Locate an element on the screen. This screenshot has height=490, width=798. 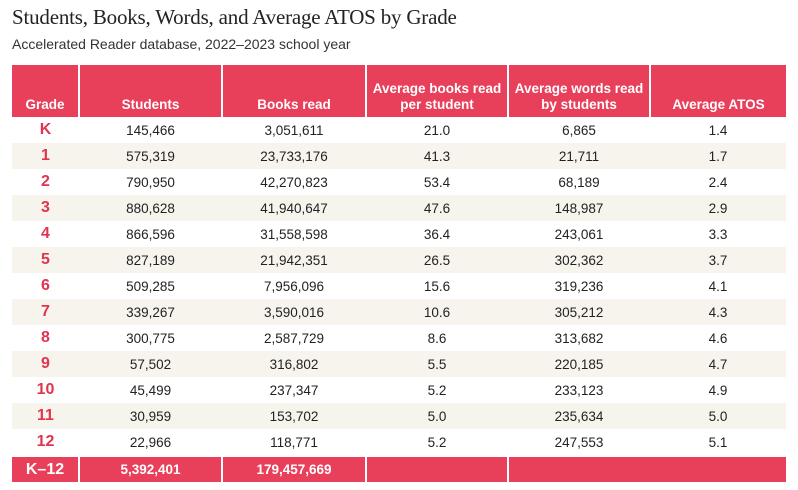
header-grade: Grade is located at coordinates (45, 91).